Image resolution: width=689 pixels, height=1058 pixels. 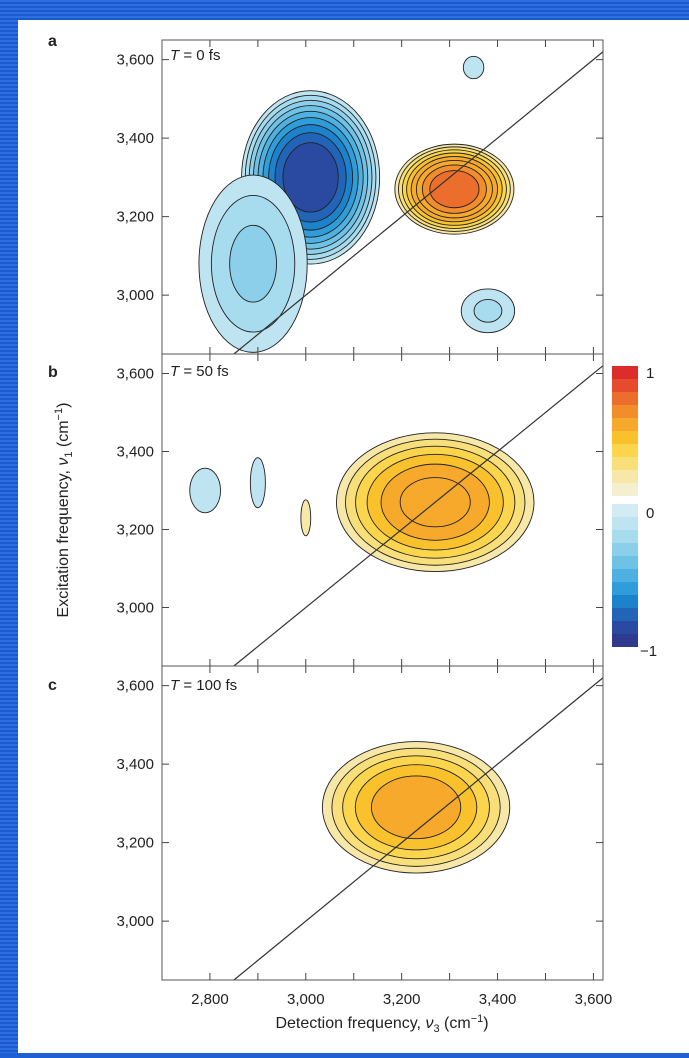 What do you see at coordinates (52, 41) in the screenshot?
I see `panel-a-letter: a` at bounding box center [52, 41].